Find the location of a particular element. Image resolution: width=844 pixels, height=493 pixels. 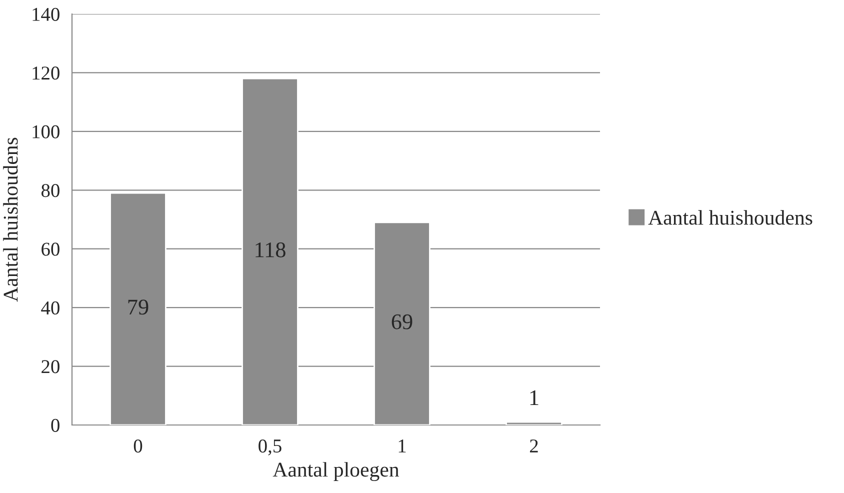

data-label: 79 is located at coordinates (138, 307).